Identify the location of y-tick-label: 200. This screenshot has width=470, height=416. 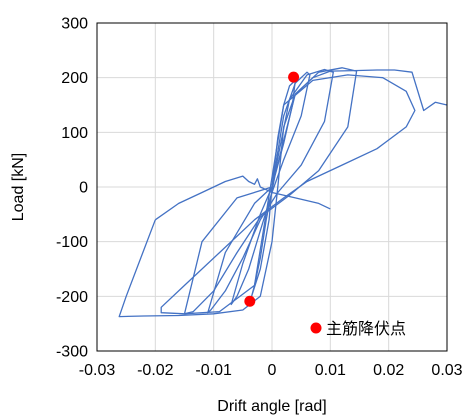
(74, 78).